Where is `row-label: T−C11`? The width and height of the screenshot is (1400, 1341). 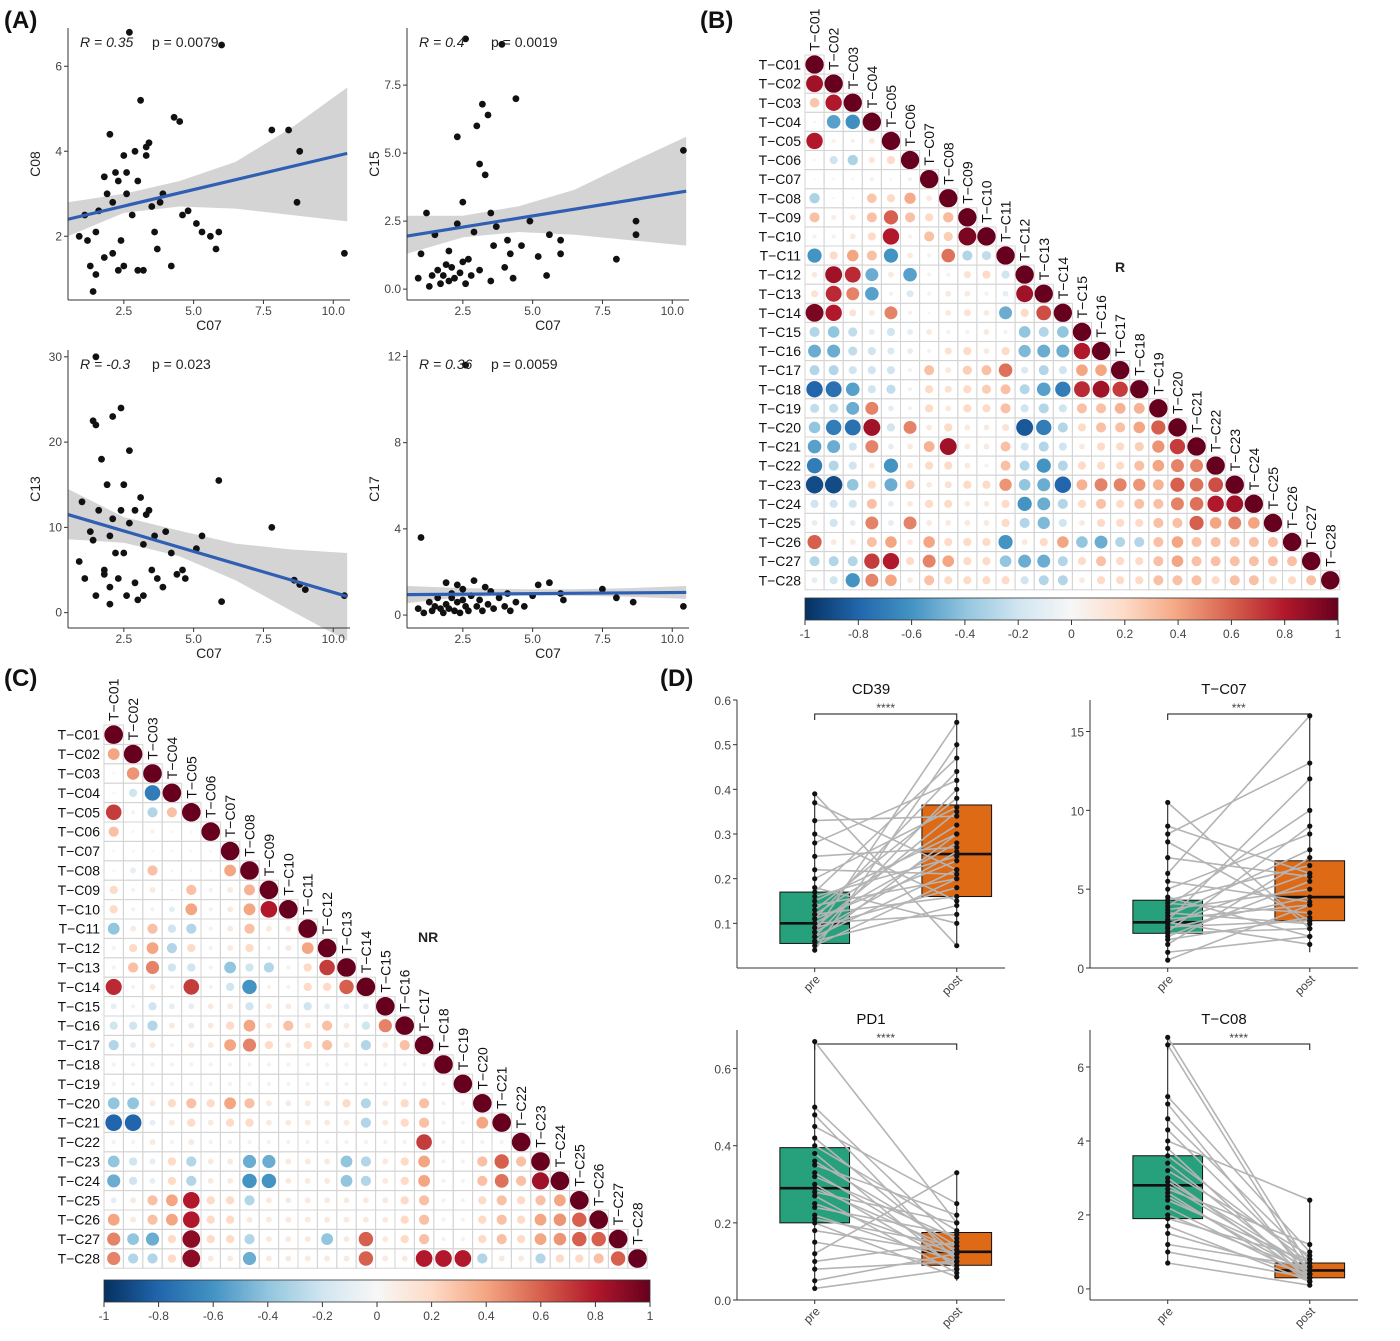 row-label: T−C11 is located at coordinates (781, 256).